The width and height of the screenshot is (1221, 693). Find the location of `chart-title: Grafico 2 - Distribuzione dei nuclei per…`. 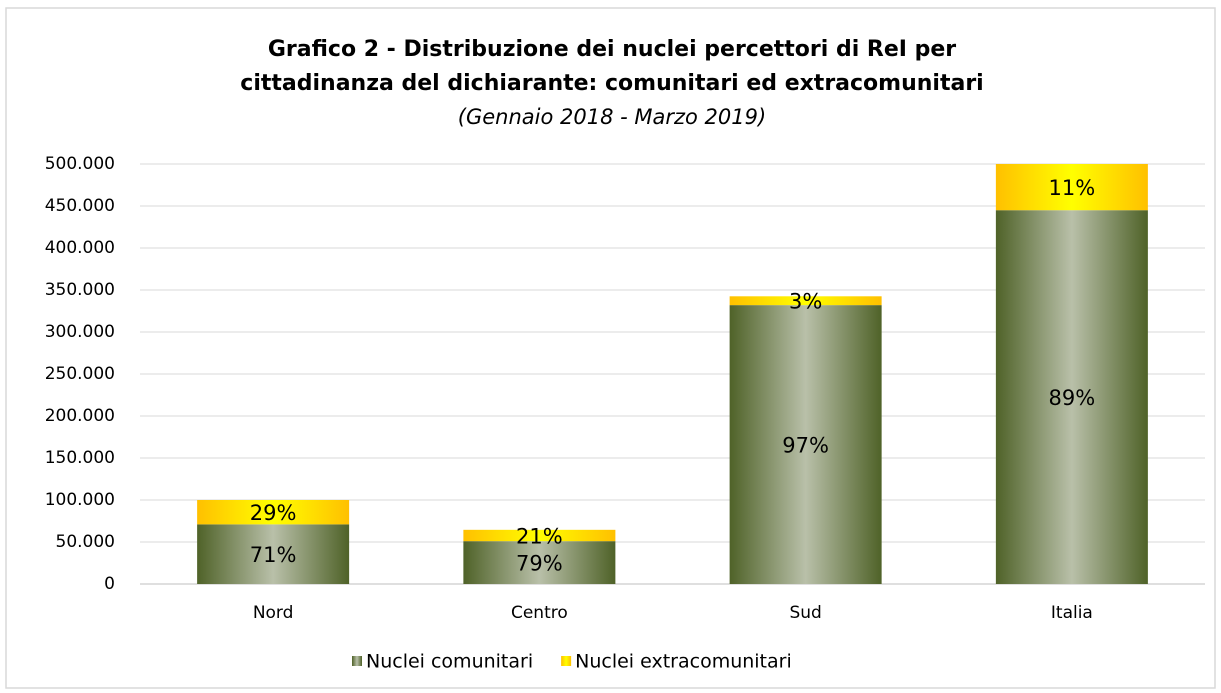

chart-title: Grafico 2 - Distribuzione dei nuclei per… is located at coordinates (612, 49).